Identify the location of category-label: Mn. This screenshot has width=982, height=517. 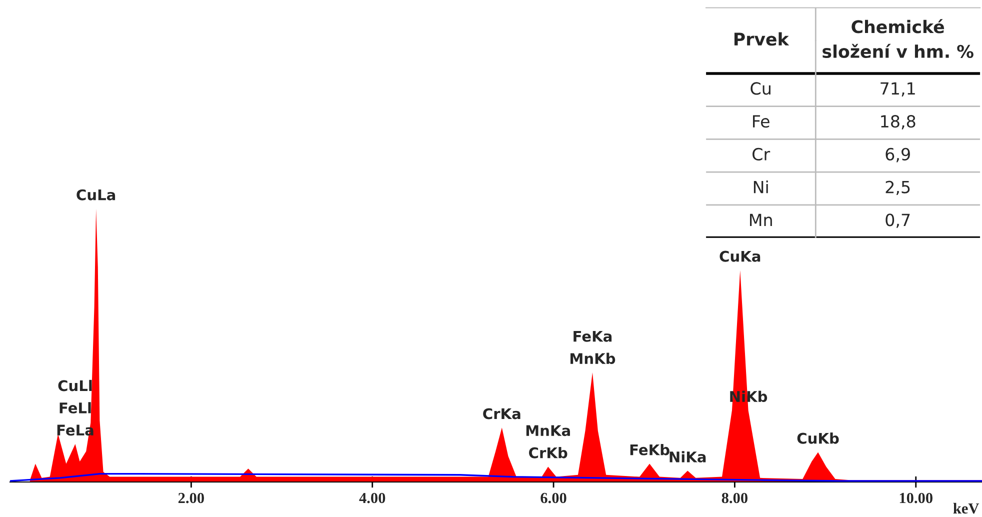
(761, 220).